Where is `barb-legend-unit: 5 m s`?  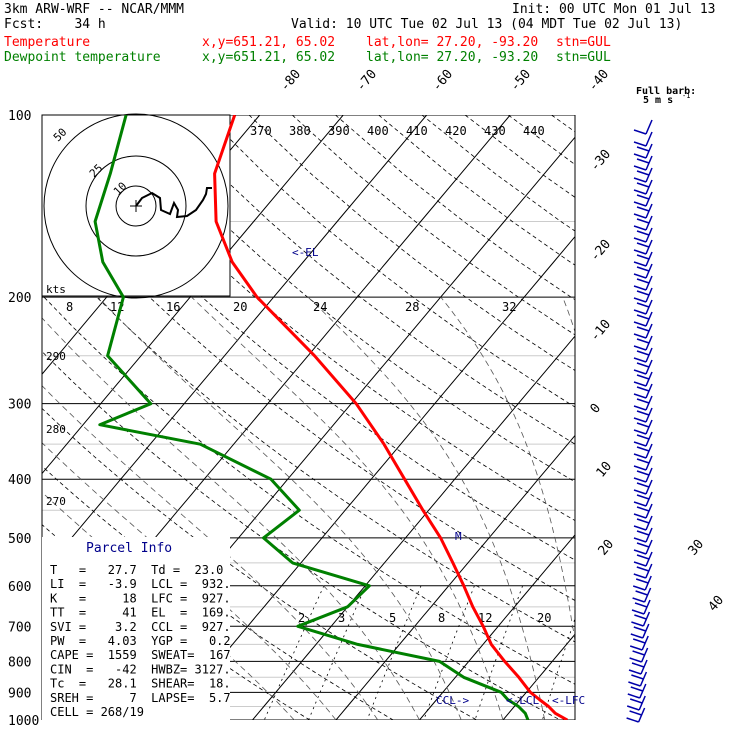 barb-legend-unit: 5 m s is located at coordinates (658, 100).